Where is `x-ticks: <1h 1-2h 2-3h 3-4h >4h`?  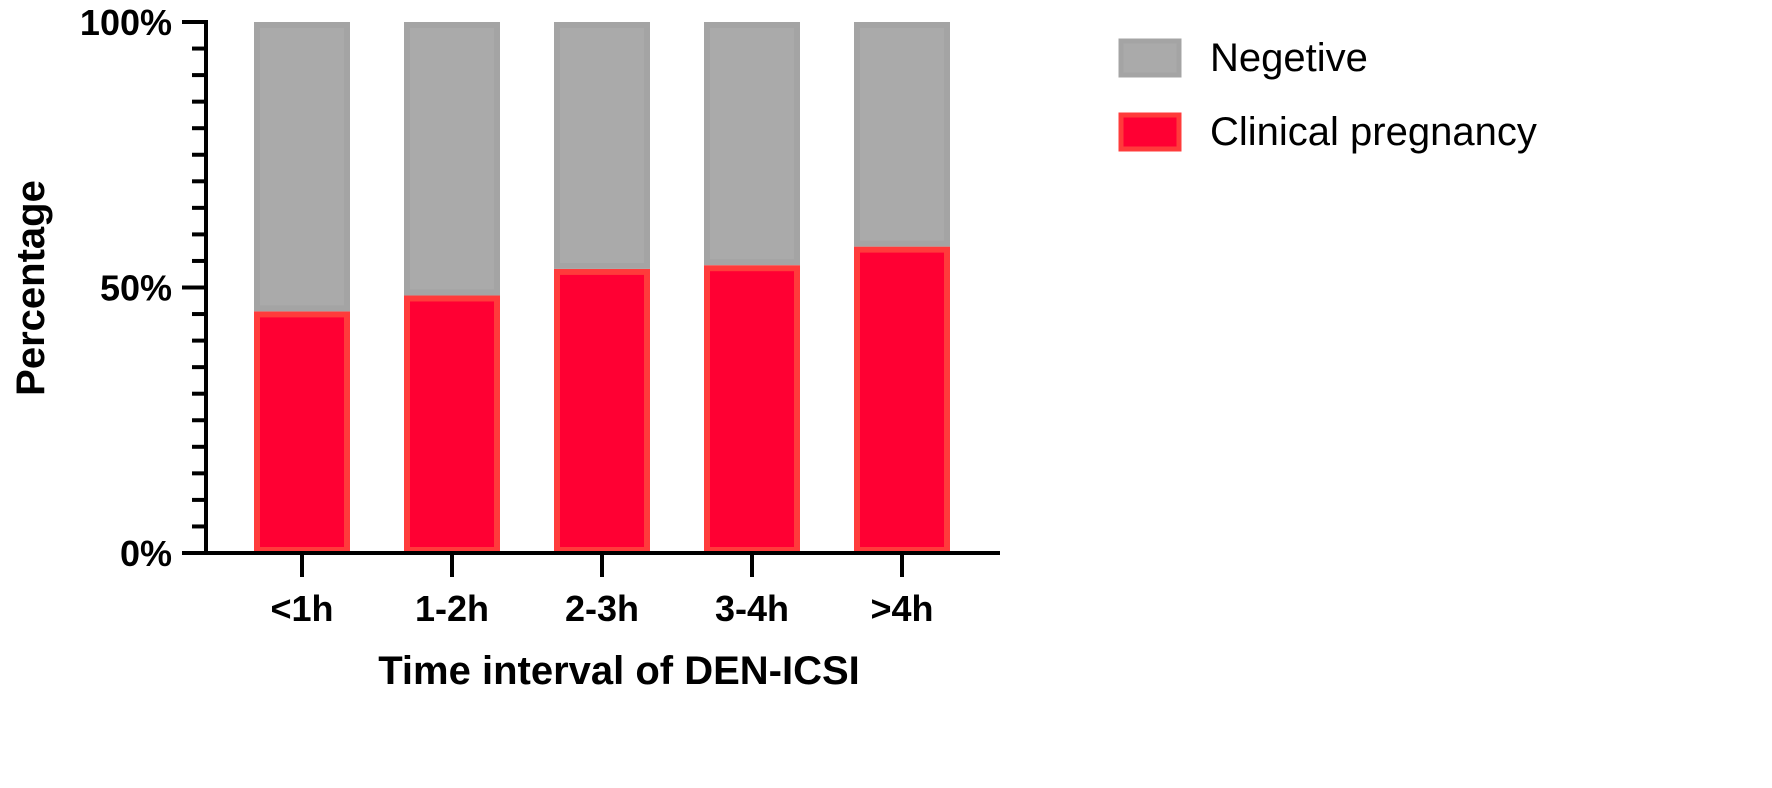 x-ticks: <1h 1-2h 2-3h 3-4h >4h is located at coordinates (602, 591).